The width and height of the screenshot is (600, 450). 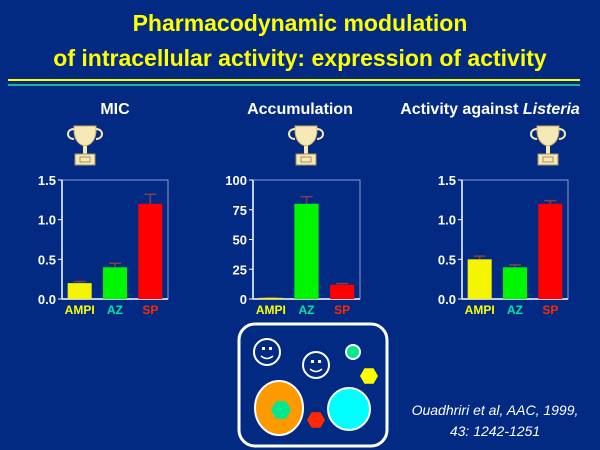 What do you see at coordinates (495, 410) in the screenshot?
I see `citation-line1: Ouadhriri et al, AAC, 1999,` at bounding box center [495, 410].